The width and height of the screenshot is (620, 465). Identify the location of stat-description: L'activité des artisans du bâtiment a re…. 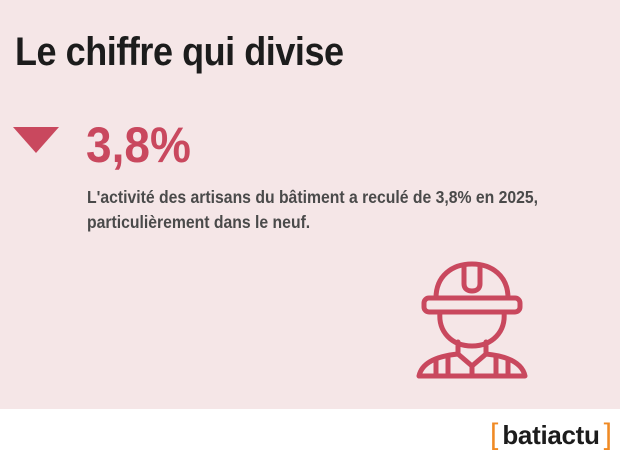
(313, 209).